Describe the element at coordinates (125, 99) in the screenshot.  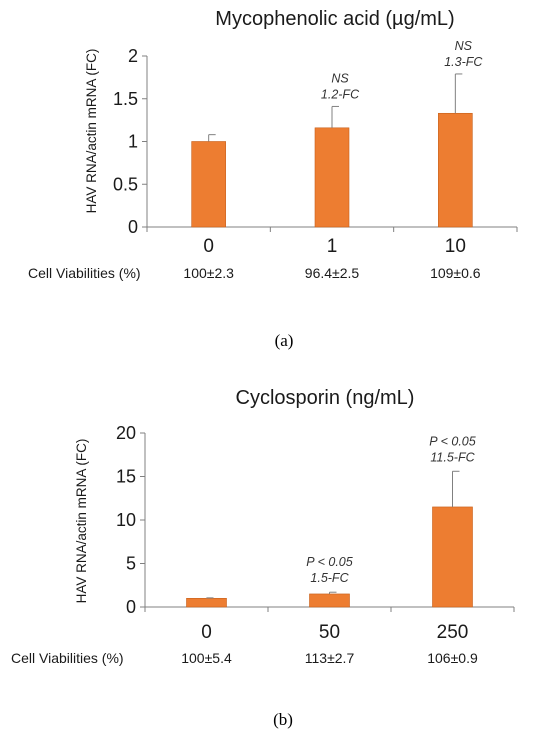
I see `chart-a-y-tick-label: 1.5` at that location.